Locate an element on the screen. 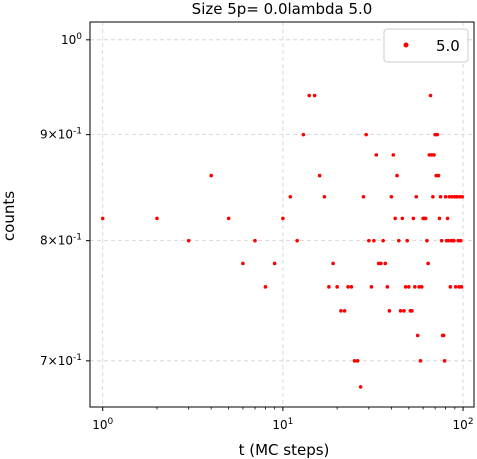 The height and width of the screenshot is (459, 477). x-axis-title: t (MC steps) is located at coordinates (284, 450).